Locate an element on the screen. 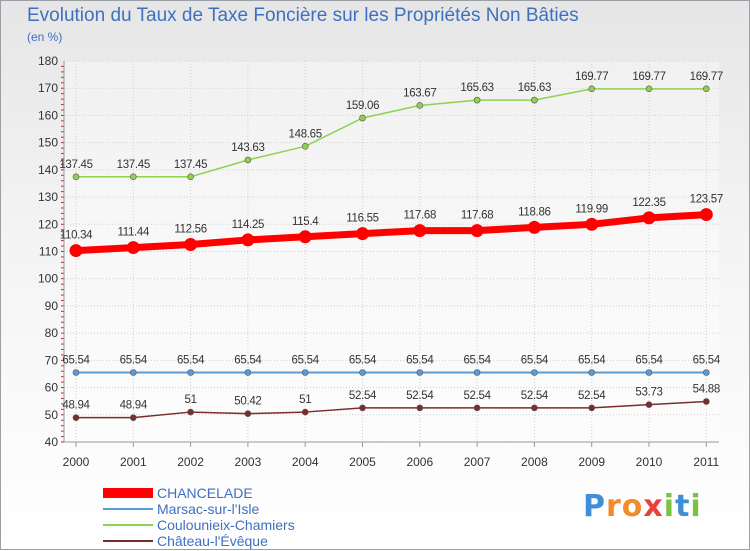 Image resolution: width=750 pixels, height=551 pixels. data-label: 112.56 is located at coordinates (190, 230).